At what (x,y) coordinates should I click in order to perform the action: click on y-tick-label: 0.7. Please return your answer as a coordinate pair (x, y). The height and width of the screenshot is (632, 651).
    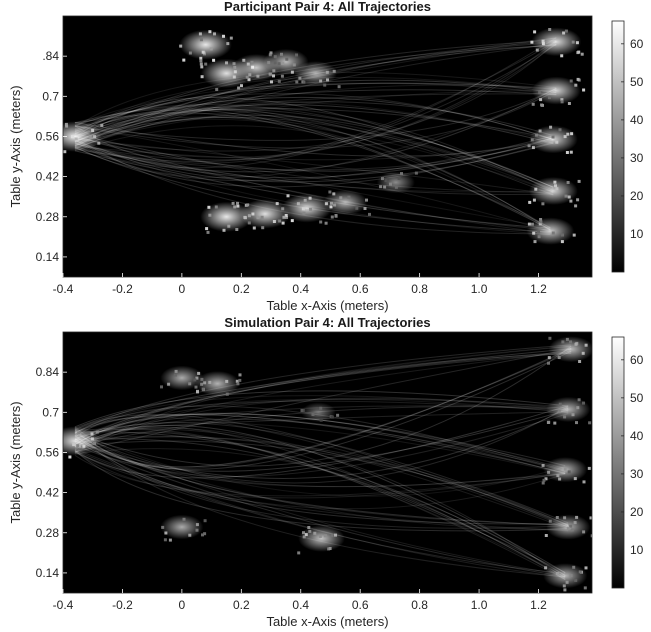
    Looking at the image, I should click on (50, 96).